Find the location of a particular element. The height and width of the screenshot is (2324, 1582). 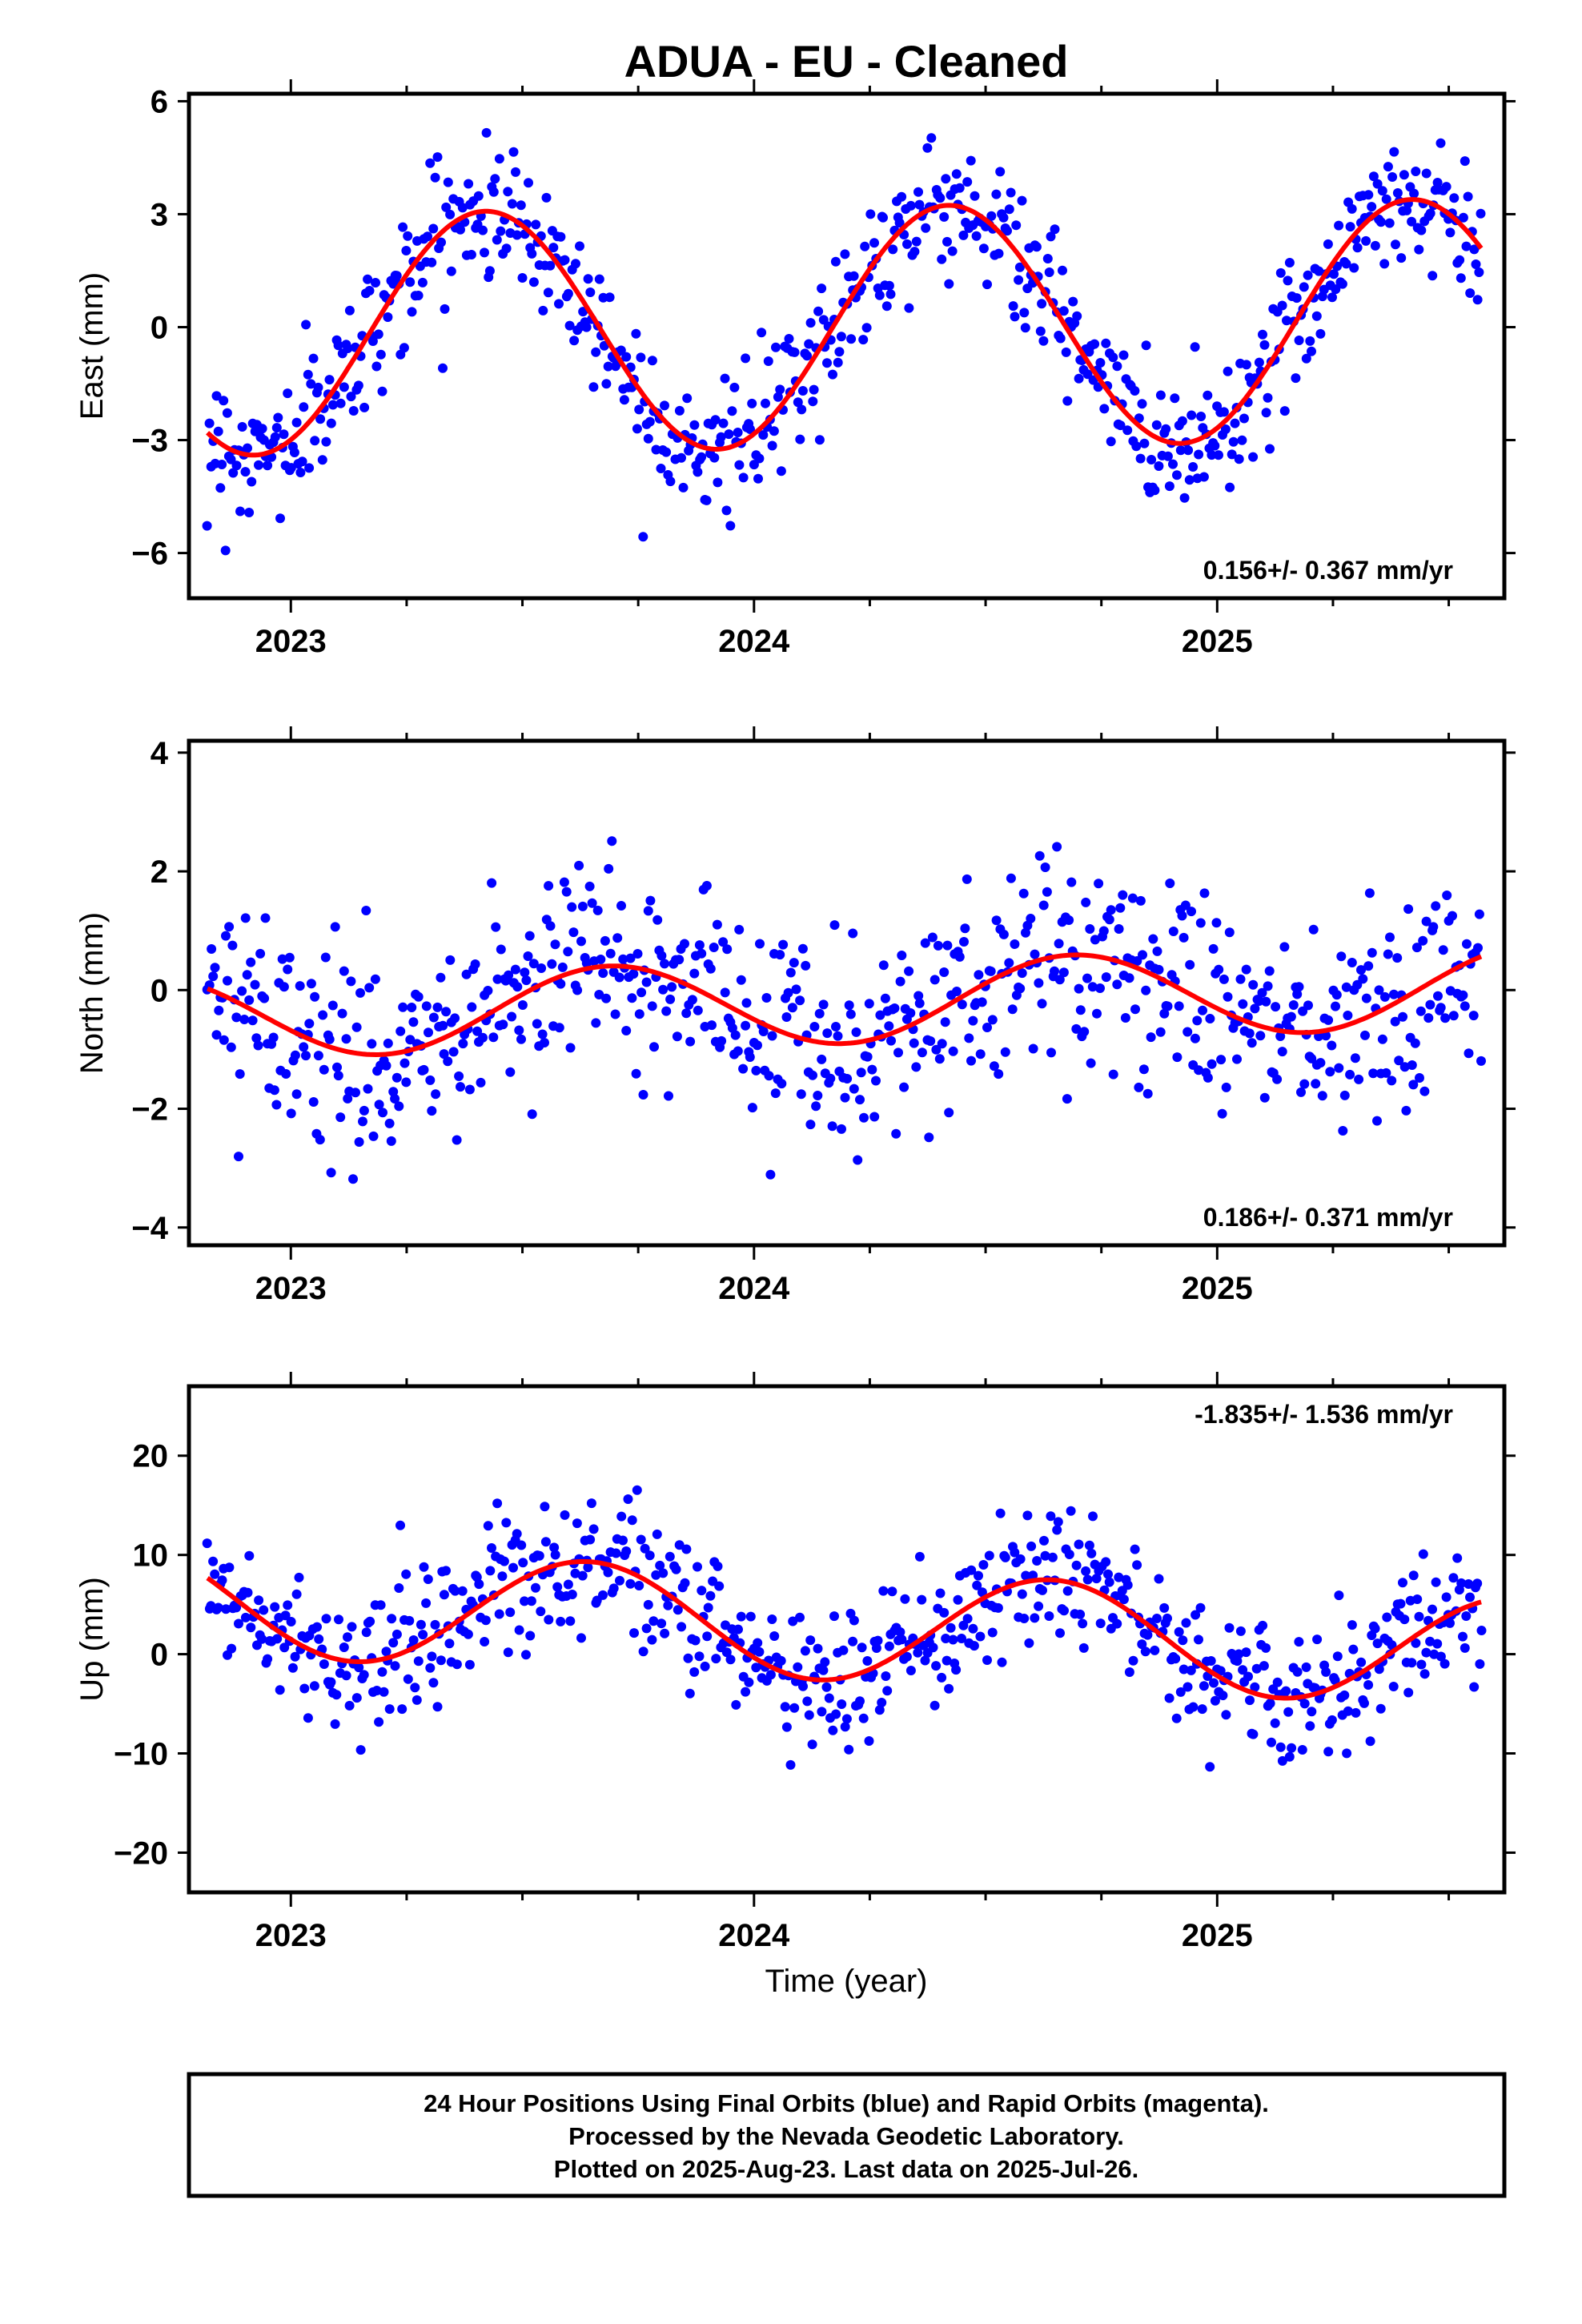

y-tick-label: −20 is located at coordinates (141, 1853).